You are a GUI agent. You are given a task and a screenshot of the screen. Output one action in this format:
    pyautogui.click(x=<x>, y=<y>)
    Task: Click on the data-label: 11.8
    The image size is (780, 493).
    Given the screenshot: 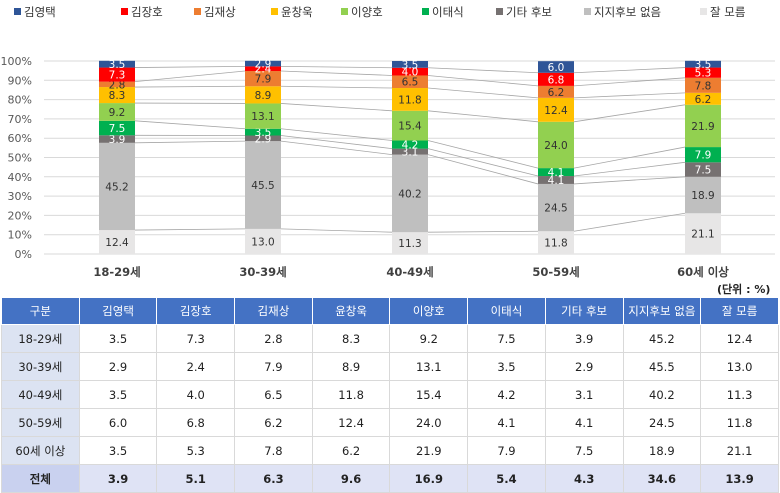 What is the action you would take?
    pyautogui.click(x=409, y=100)
    